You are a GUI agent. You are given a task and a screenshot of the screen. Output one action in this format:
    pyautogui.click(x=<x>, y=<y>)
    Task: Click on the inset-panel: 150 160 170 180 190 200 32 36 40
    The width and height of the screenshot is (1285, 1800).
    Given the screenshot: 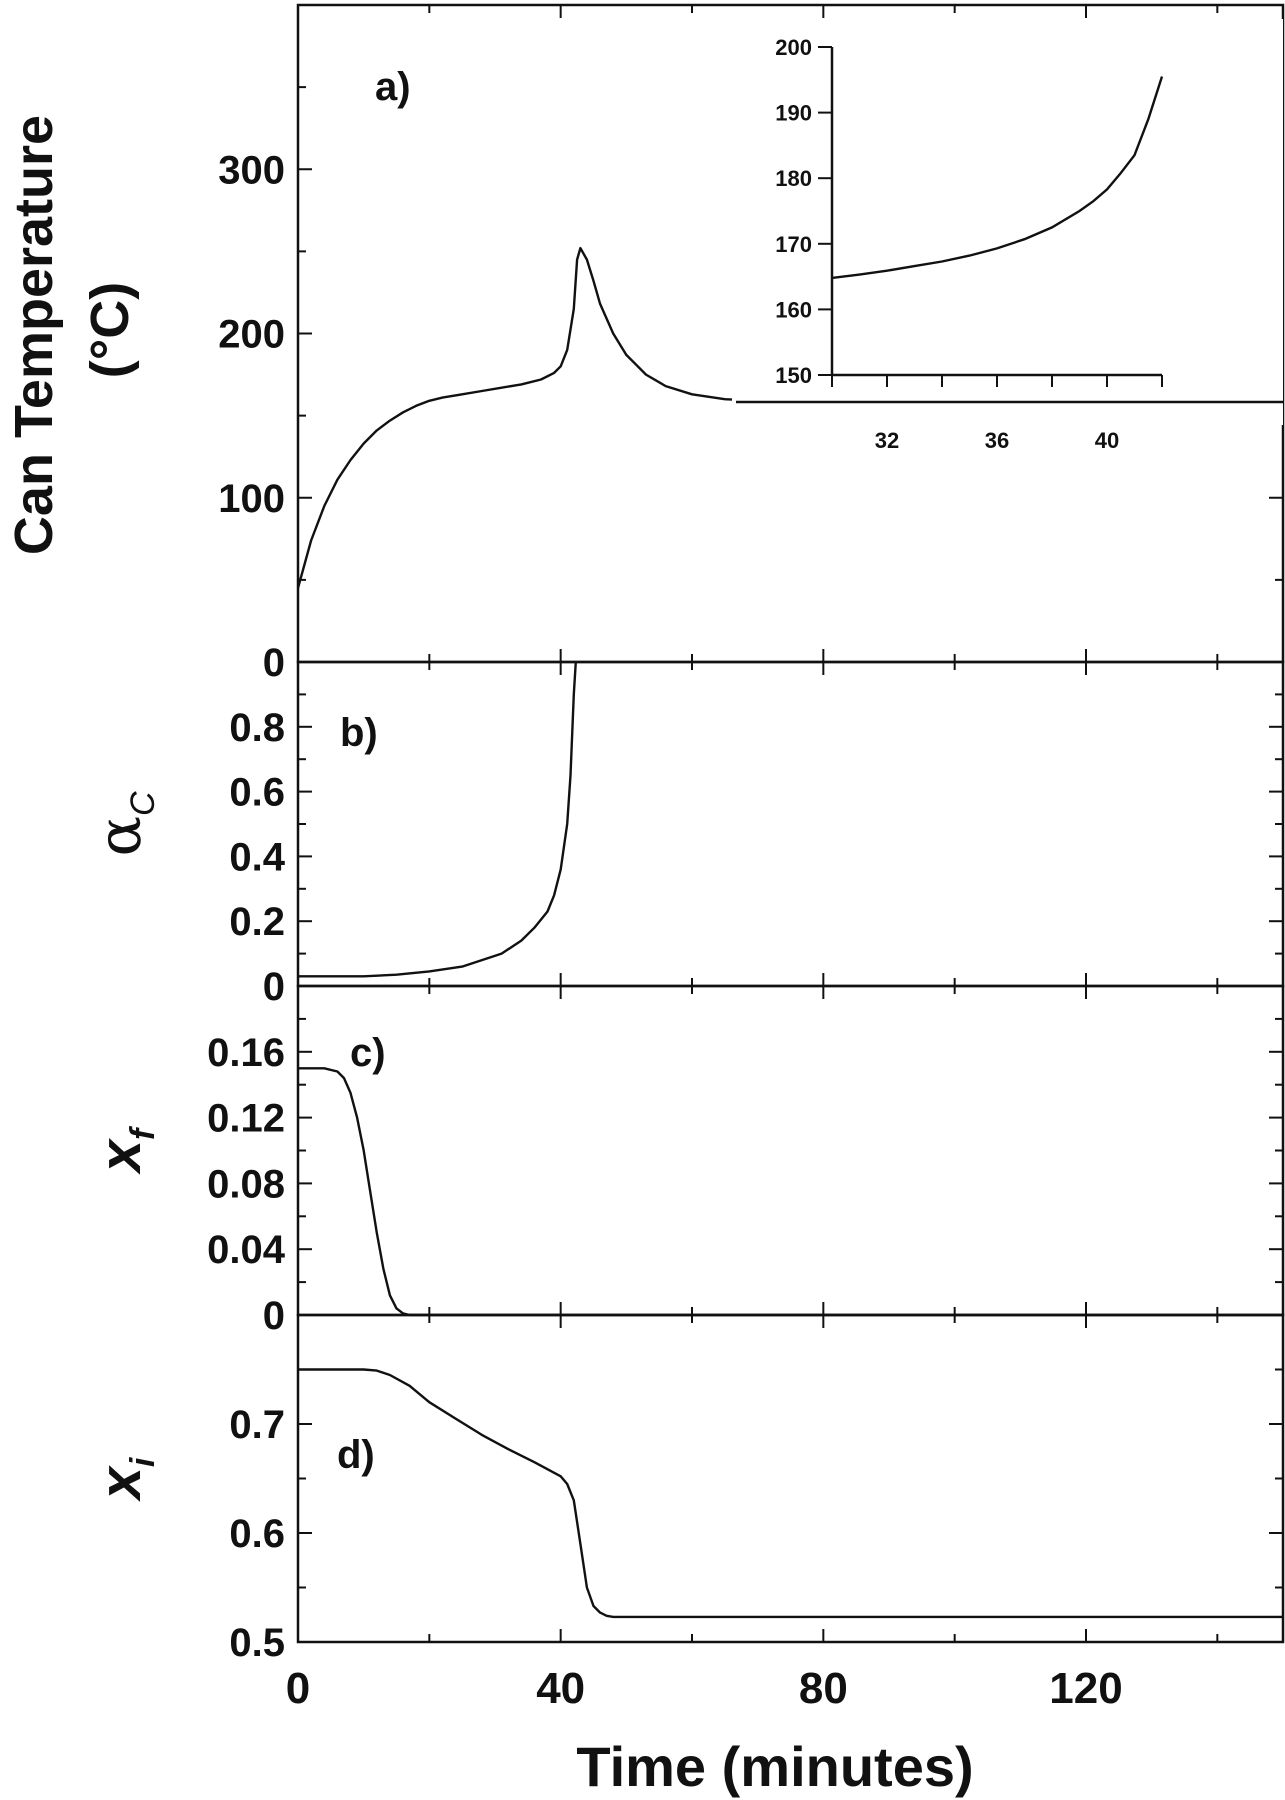 What is the action you would take?
    pyautogui.click(x=1007, y=236)
    